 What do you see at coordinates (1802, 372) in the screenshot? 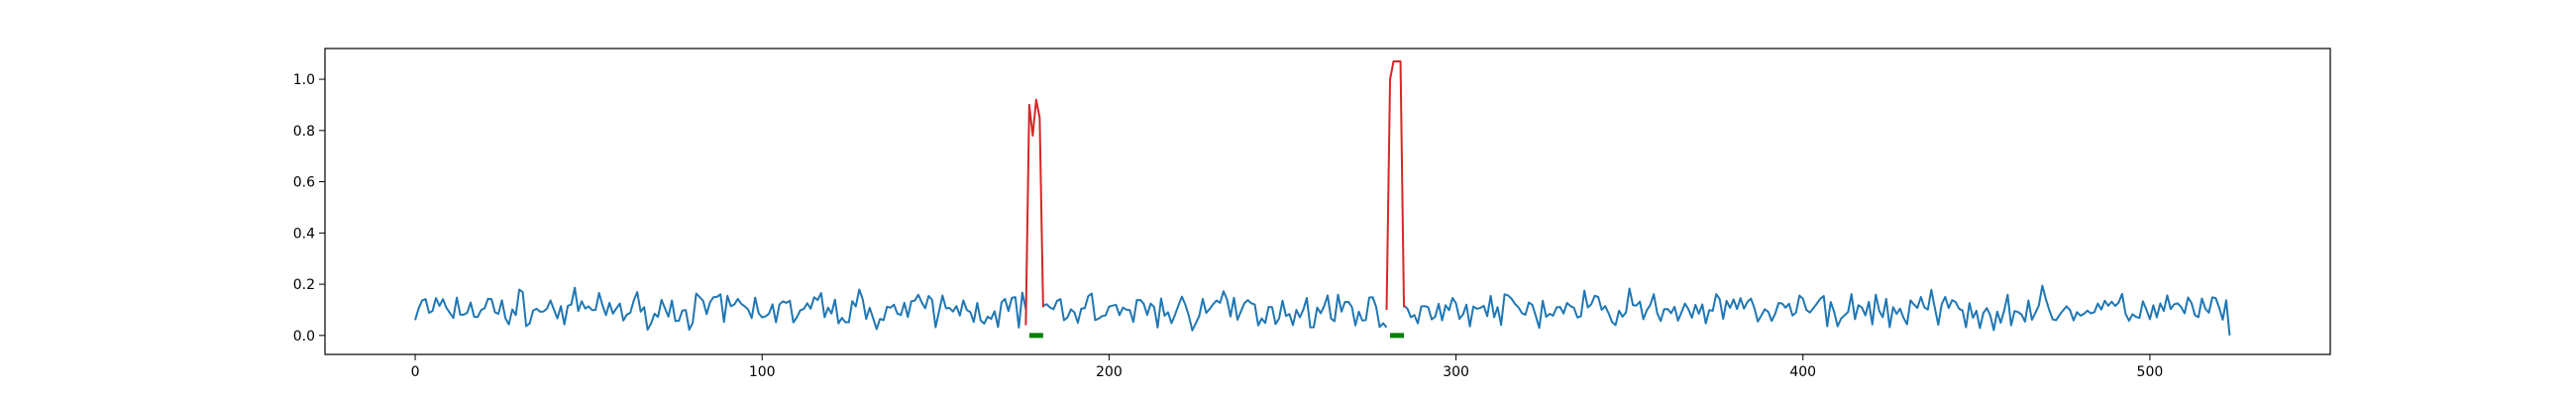
I see `x-tick-label-4: 400` at bounding box center [1802, 372].